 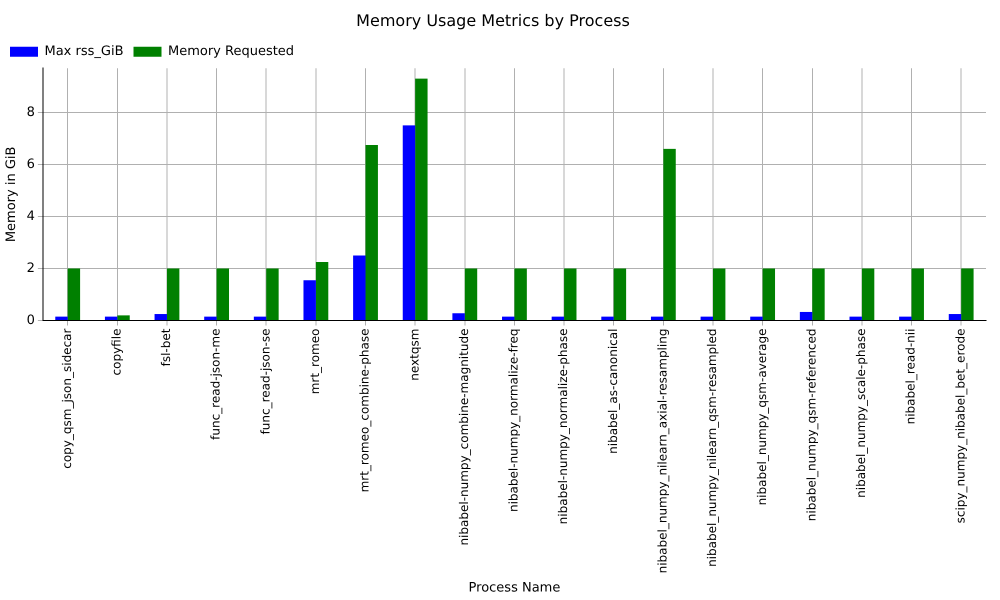 I want to click on x-tick-label: nibabel_as-canonical, so click(x=613, y=391).